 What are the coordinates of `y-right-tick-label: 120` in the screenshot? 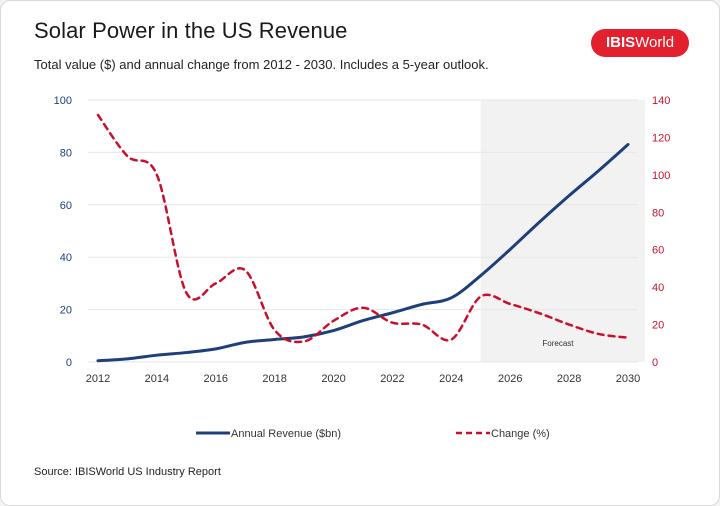 It's located at (661, 138).